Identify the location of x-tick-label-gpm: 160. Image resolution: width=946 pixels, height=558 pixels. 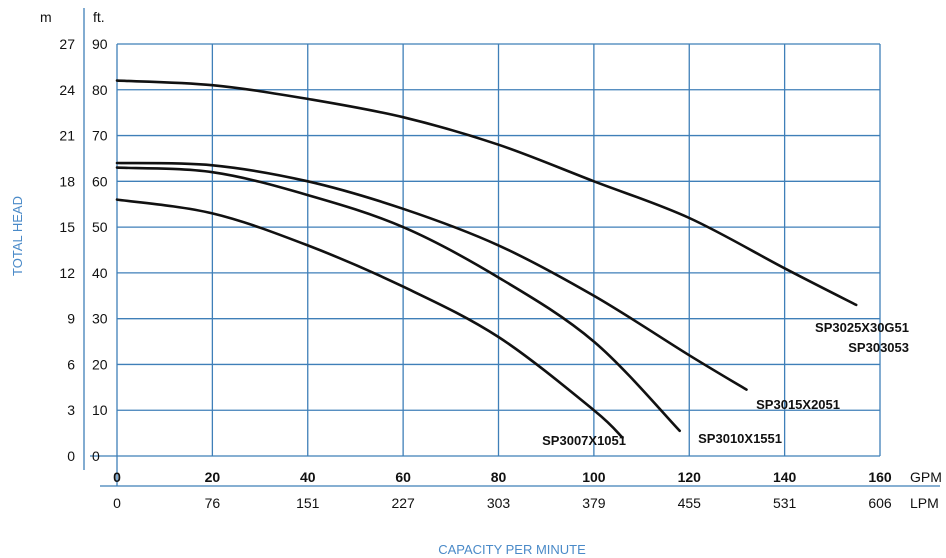
(880, 477).